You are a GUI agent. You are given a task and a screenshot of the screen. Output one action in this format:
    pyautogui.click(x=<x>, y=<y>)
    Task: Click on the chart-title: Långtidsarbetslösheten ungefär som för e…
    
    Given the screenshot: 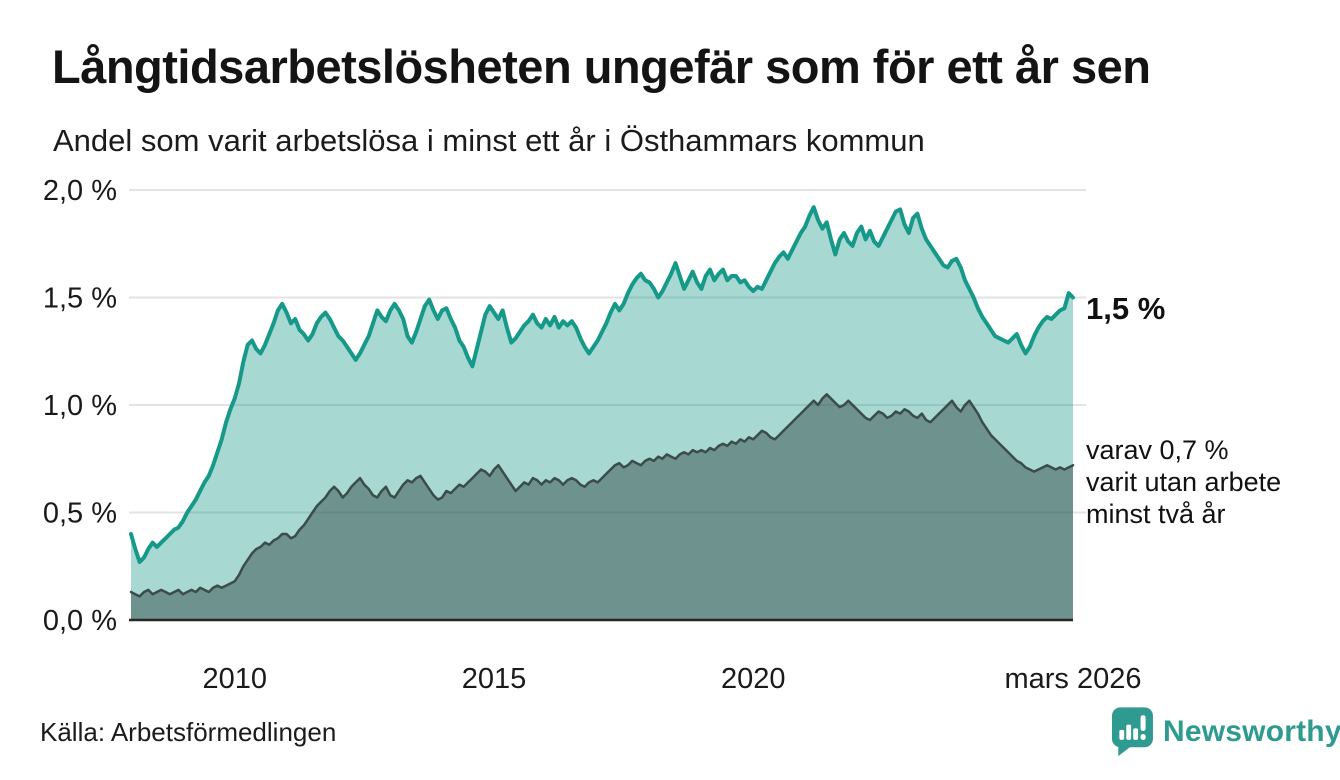 What is the action you would take?
    pyautogui.click(x=601, y=66)
    